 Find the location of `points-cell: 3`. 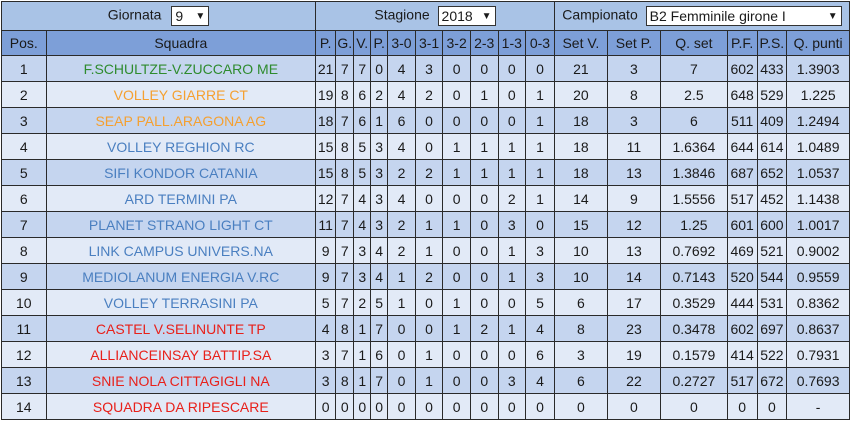

points-cell: 3 is located at coordinates (326, 380).